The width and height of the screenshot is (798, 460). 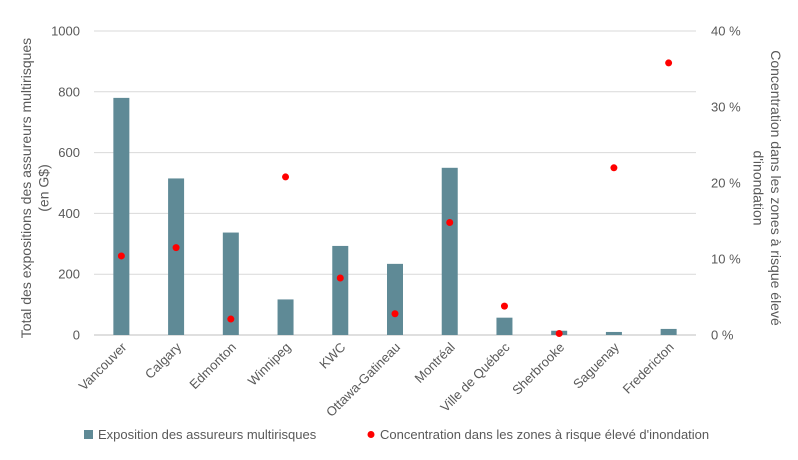 I want to click on left-tick-label: 200, so click(x=69, y=274).